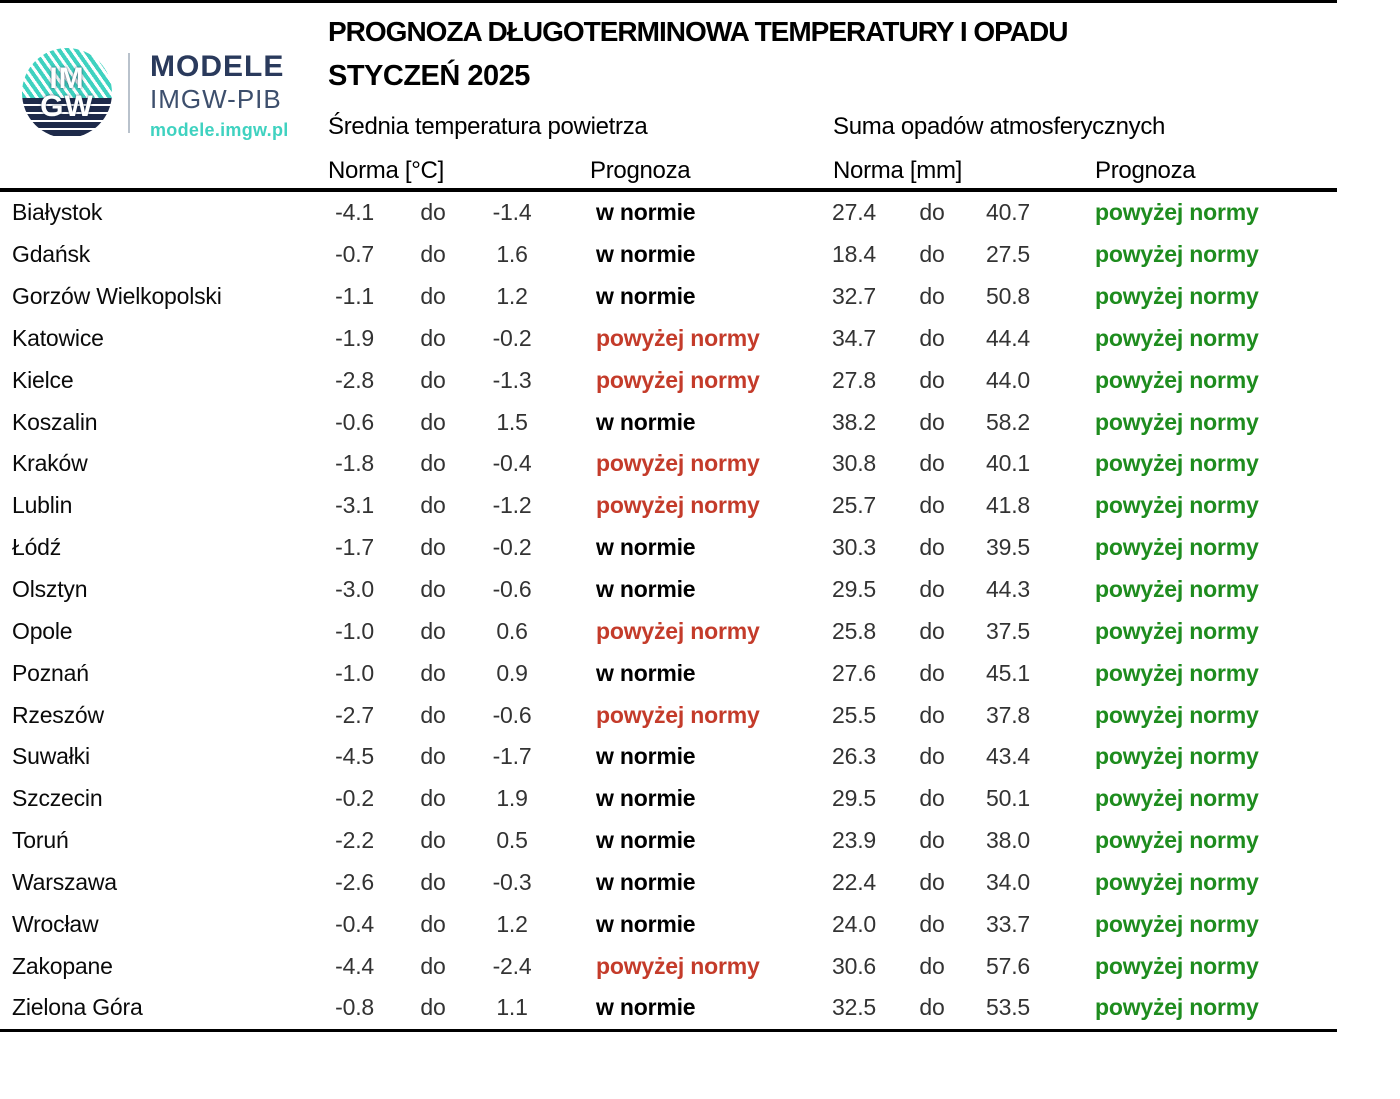  I want to click on temp-norm-min: -2.2, so click(354, 840).